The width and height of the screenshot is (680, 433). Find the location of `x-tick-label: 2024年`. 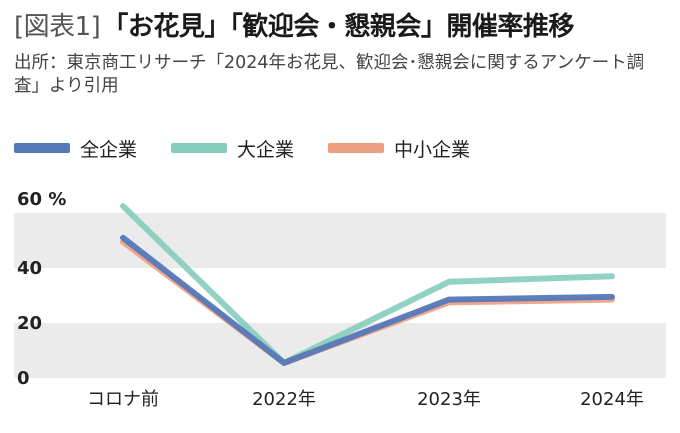

x-tick-label: 2024年 is located at coordinates (612, 399).